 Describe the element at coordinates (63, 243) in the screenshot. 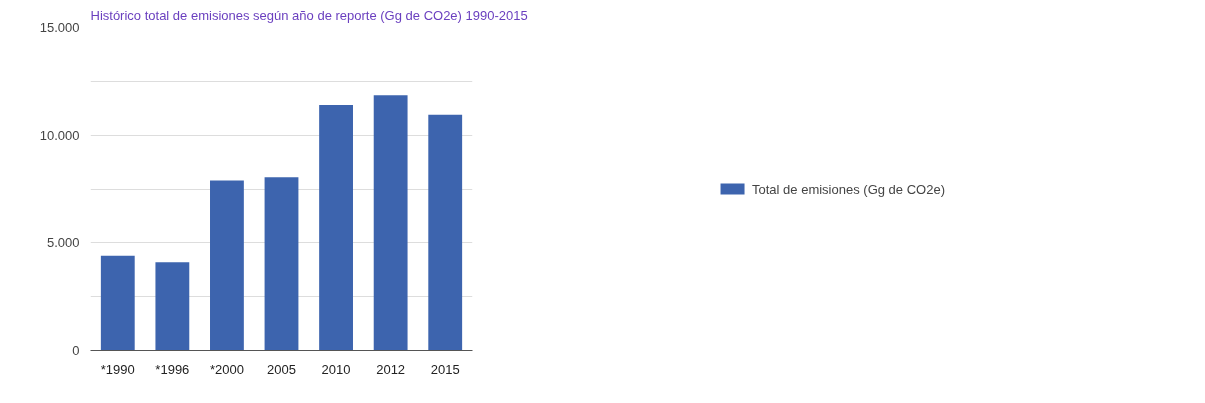

I see `y-tick-label: 5.000` at that location.